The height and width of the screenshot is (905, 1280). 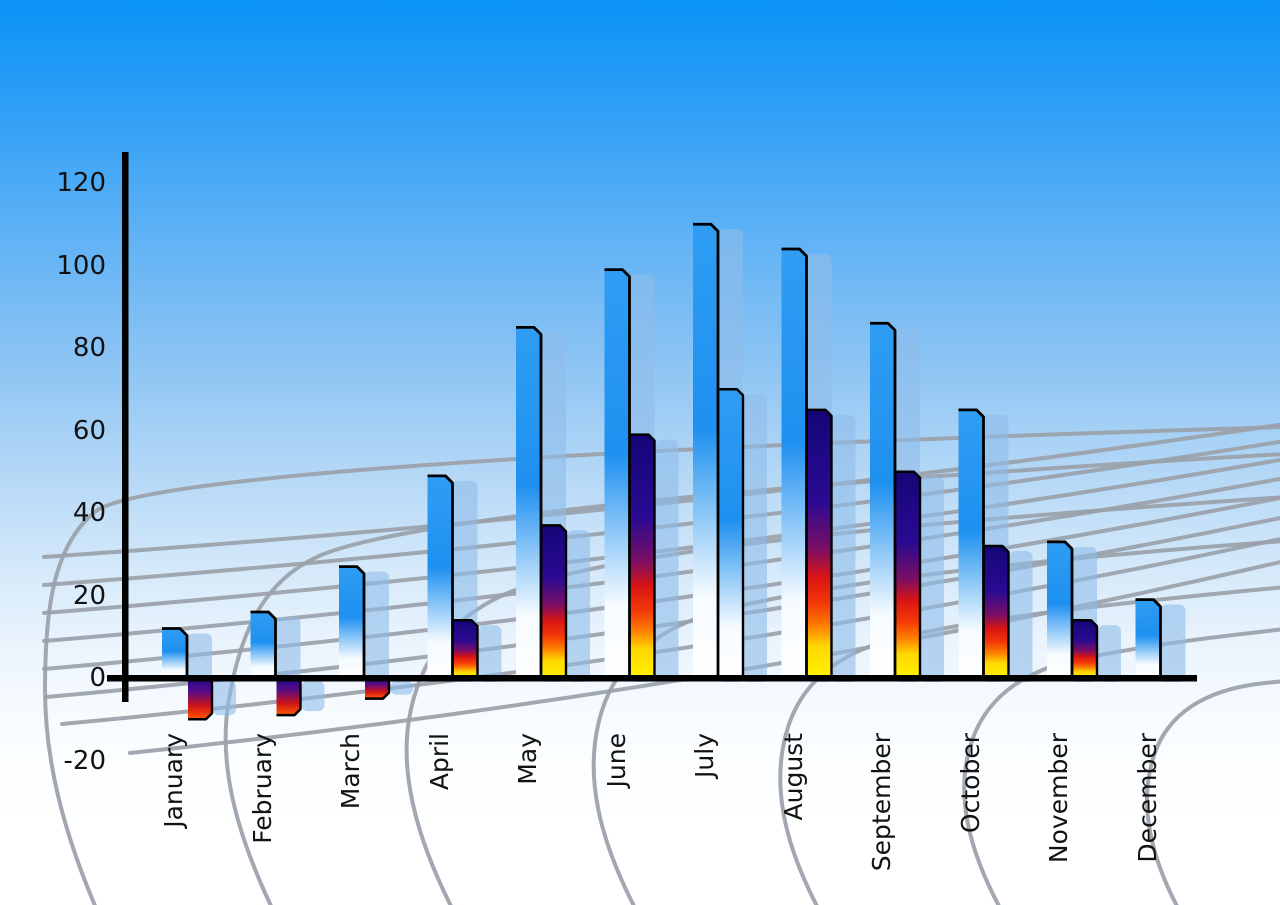 I want to click on bar-group-september, so click(x=907, y=501).